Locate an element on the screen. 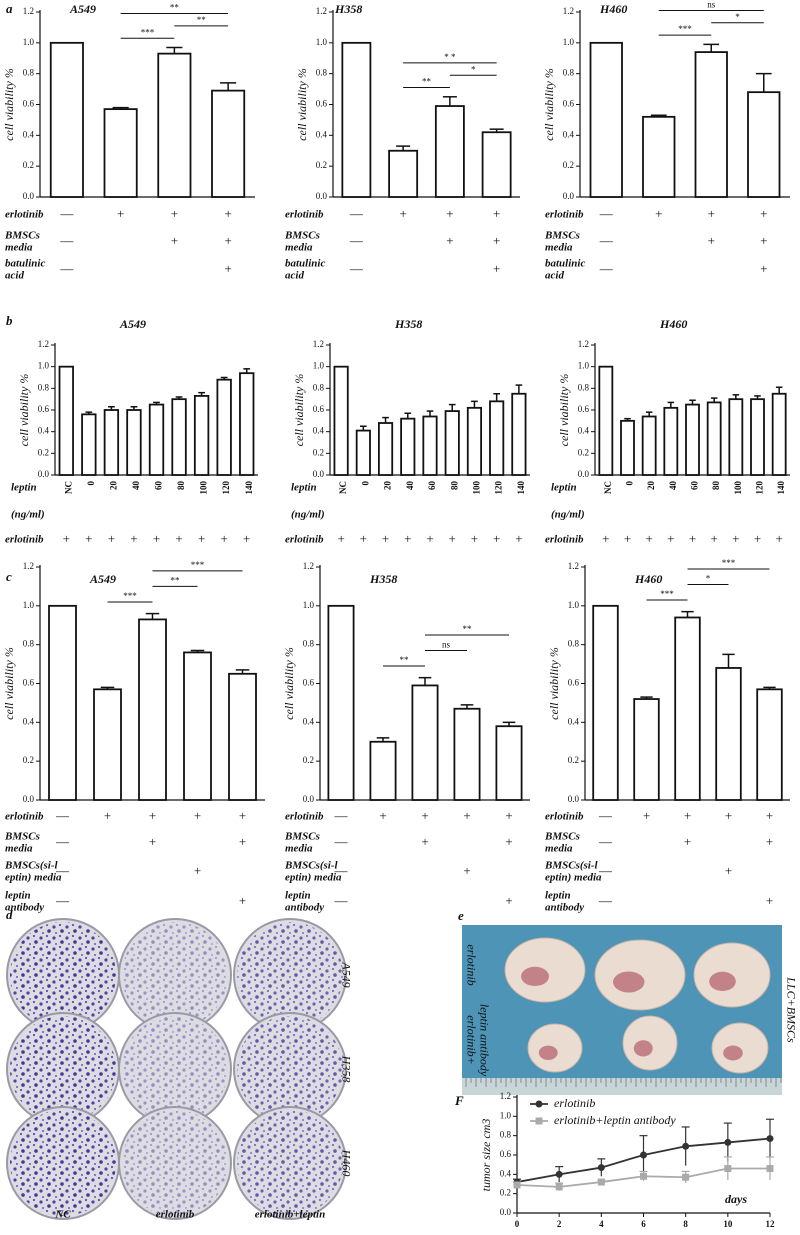 This screenshot has height=1235, width=800. x-tick-label: 2 is located at coordinates (559, 1224).